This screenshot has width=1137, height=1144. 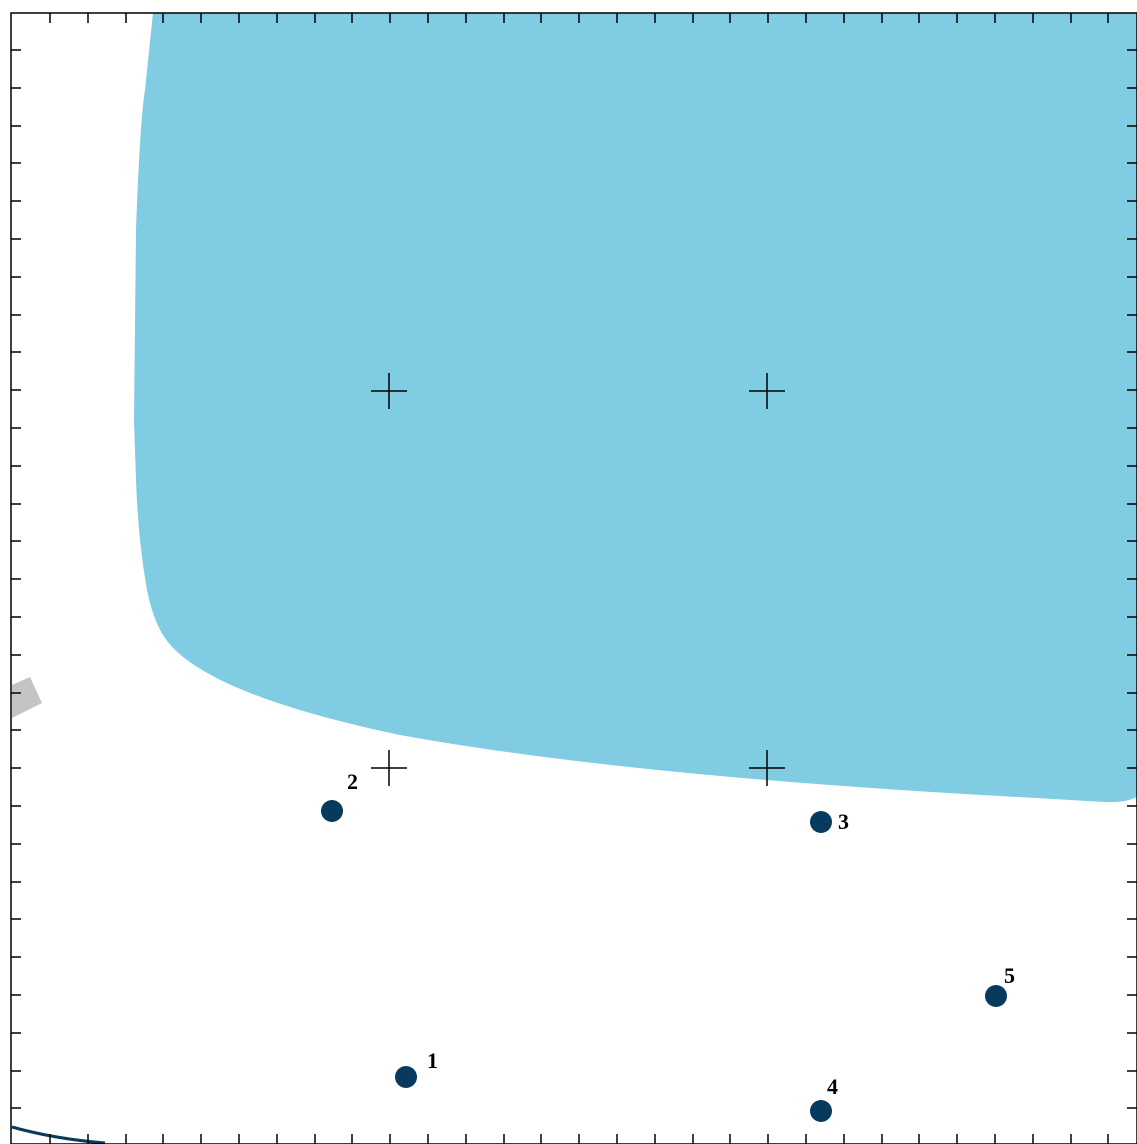 What do you see at coordinates (1009, 975) in the screenshot?
I see `marker-label-5: 5` at bounding box center [1009, 975].